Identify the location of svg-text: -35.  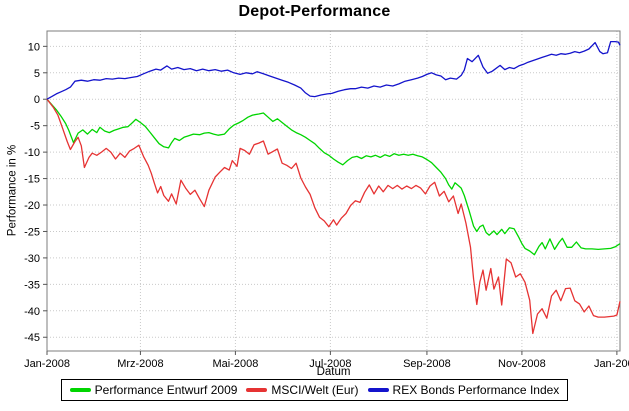
(32, 285).